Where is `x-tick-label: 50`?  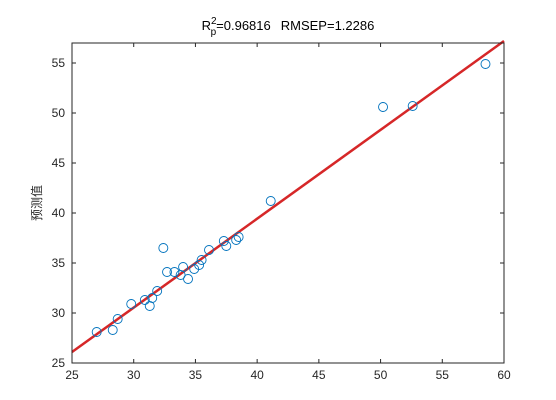
x-tick-label: 50 is located at coordinates (381, 375).